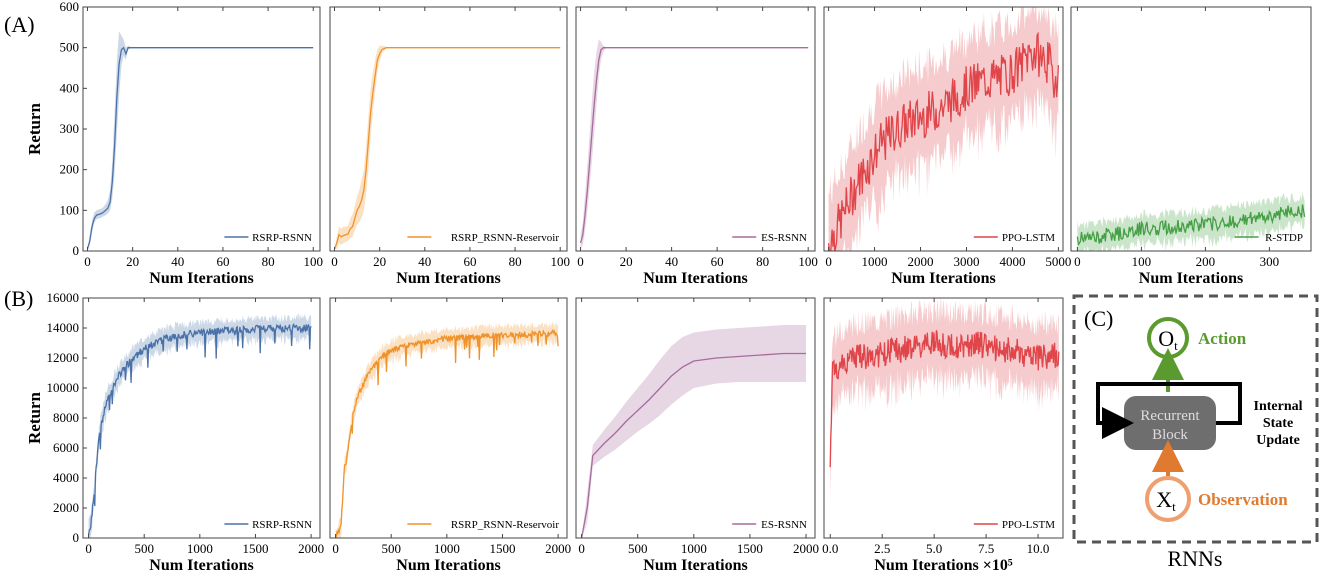 The height and width of the screenshot is (576, 1325). I want to click on plot-area-a1, so click(200, 140).